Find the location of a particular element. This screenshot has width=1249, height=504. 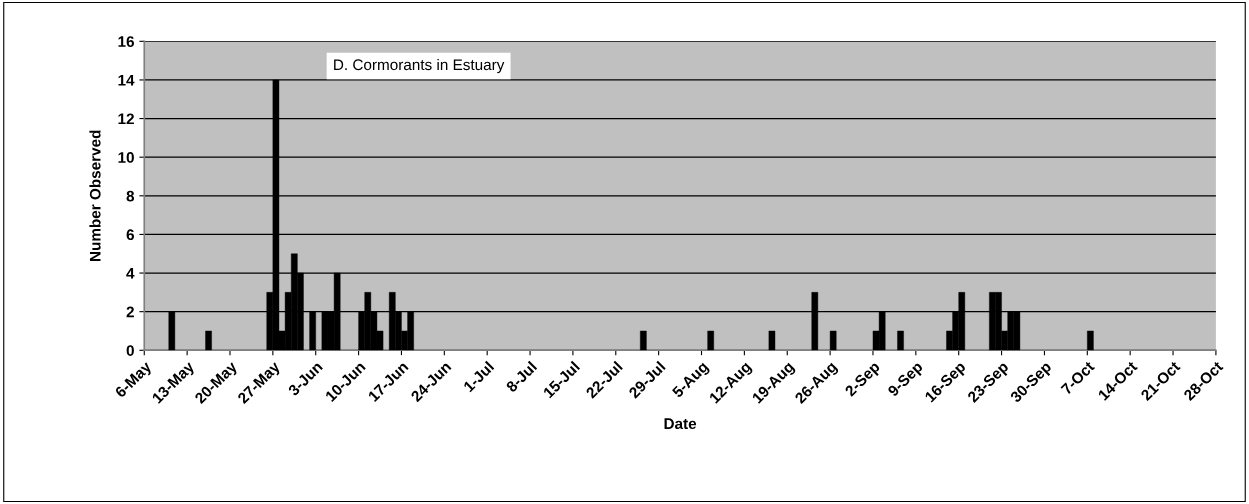

y-tick-label: 4 is located at coordinates (130, 273).